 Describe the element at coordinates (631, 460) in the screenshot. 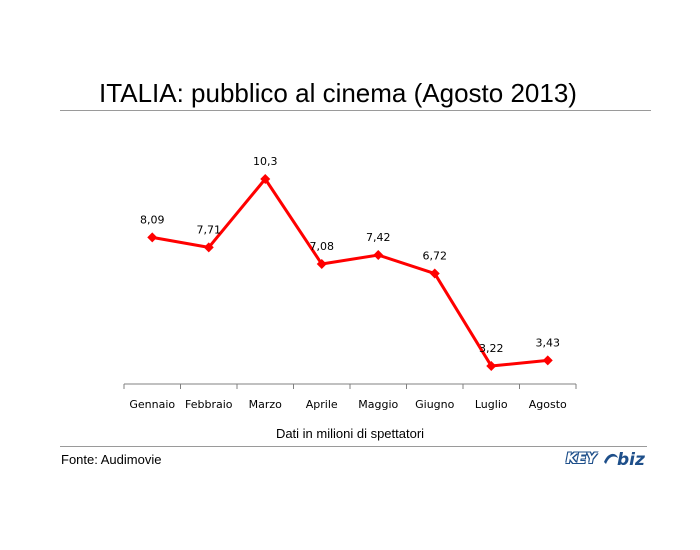

I see `logo-biz-text: biz` at that location.